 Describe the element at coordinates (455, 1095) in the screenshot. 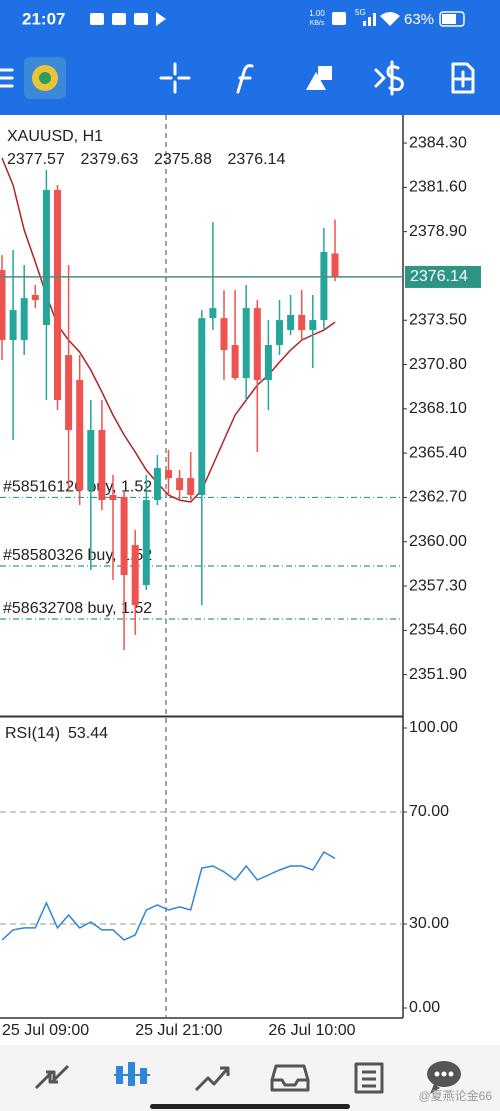

I see `watermark: @夏燕论金66` at that location.